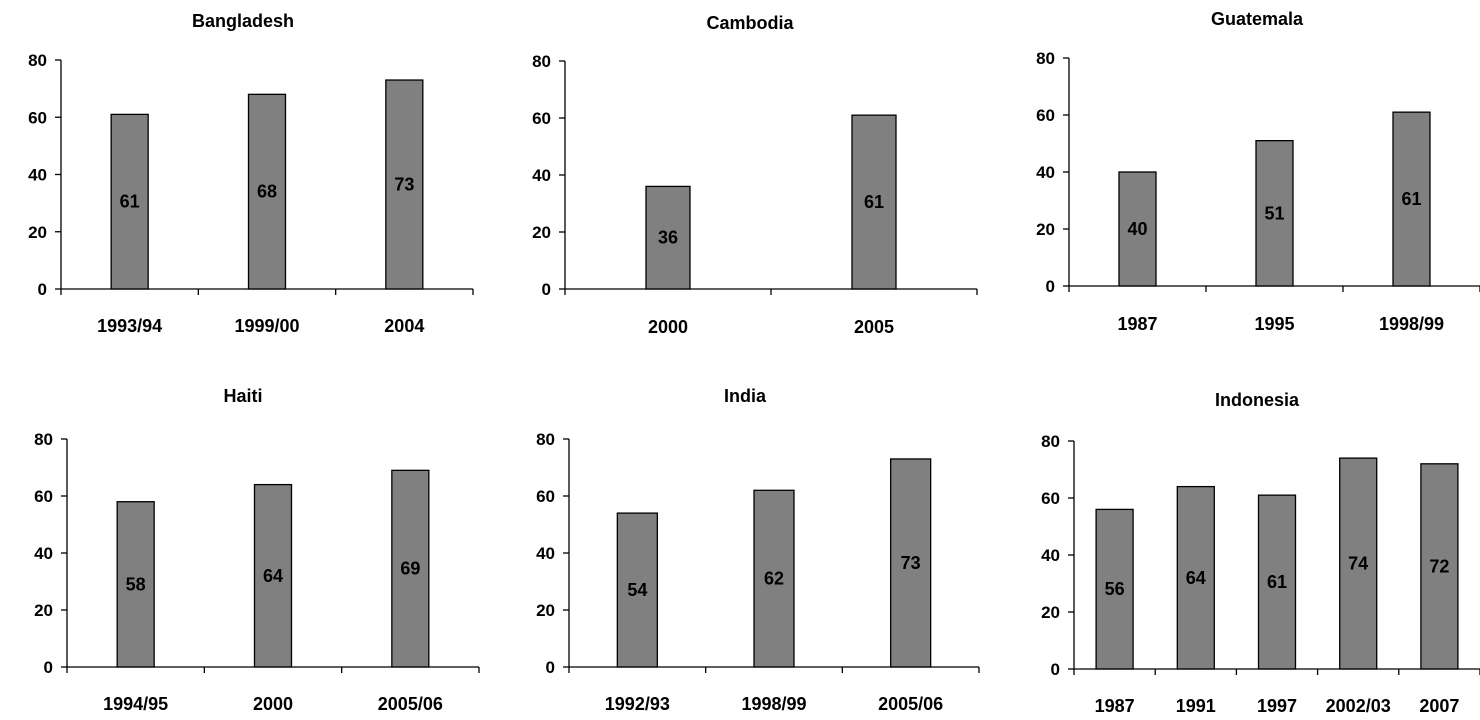  I want to click on data-label: 74, so click(1358, 564).